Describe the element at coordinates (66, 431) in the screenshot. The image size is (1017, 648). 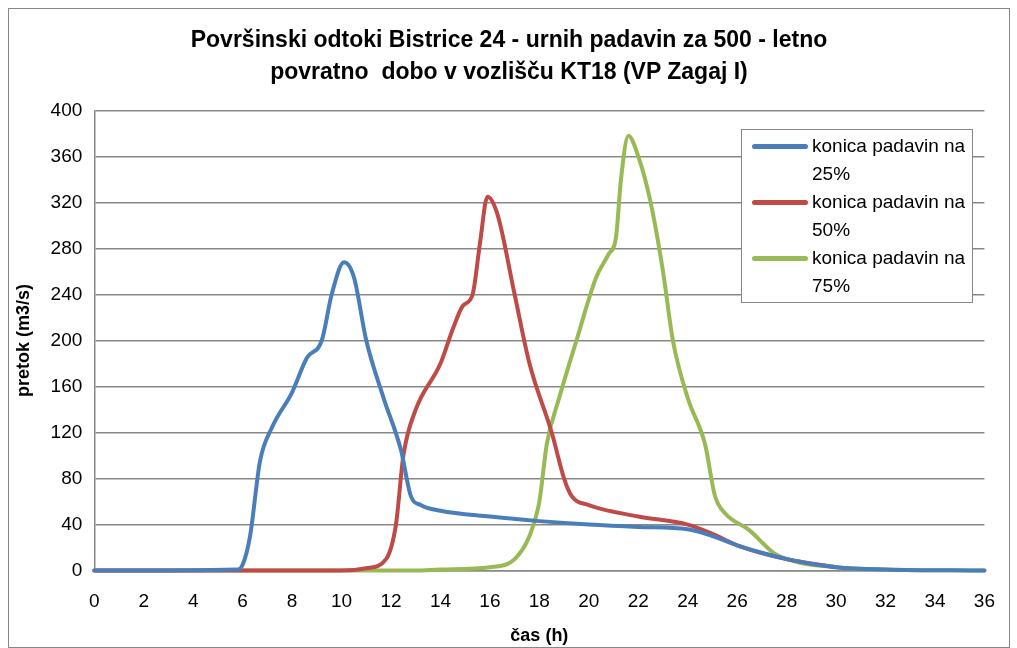
I see `y-tick-label: 120` at that location.